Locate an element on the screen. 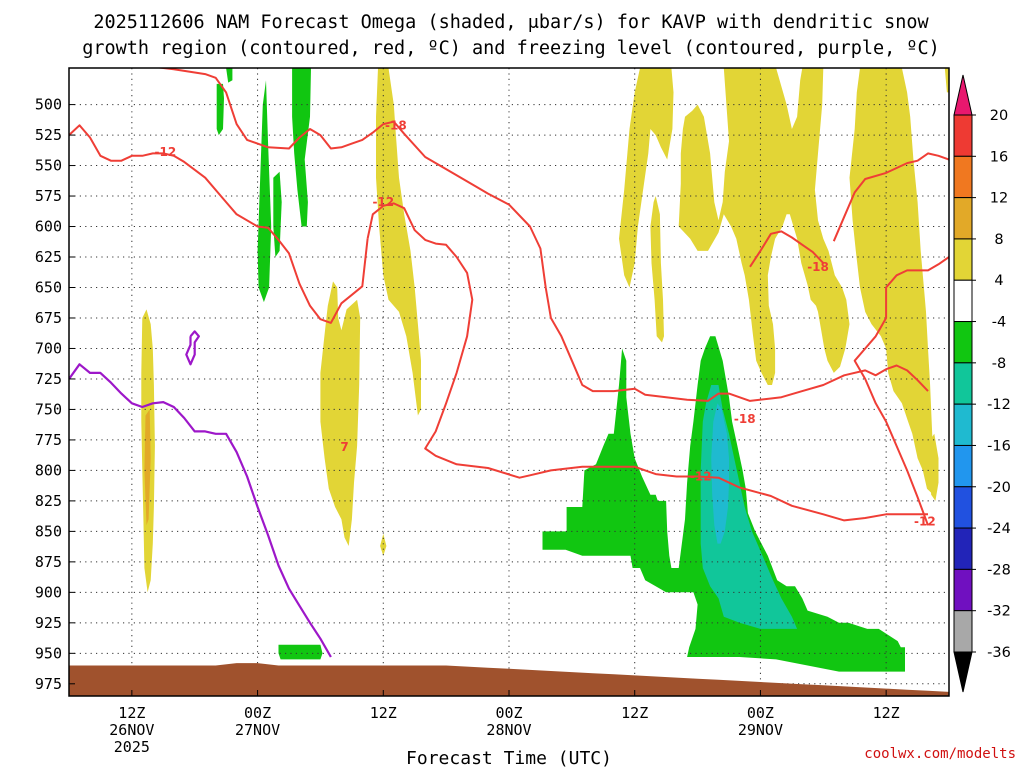 The width and height of the screenshot is (1024, 768). contour-label-6: -18 is located at coordinates (818, 267).